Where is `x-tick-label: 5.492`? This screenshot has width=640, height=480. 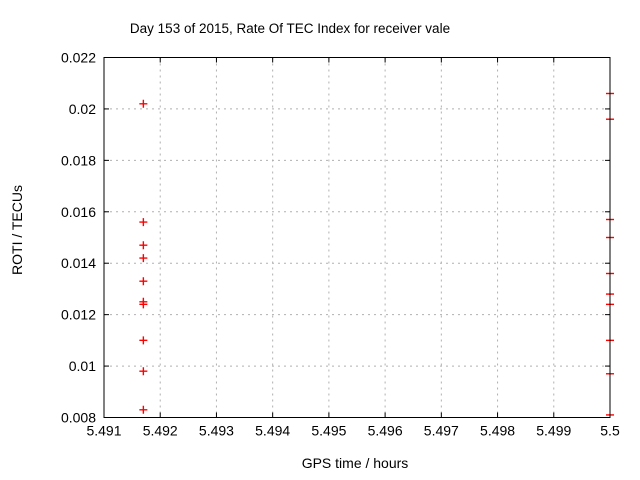 x-tick-label: 5.492 is located at coordinates (160, 431).